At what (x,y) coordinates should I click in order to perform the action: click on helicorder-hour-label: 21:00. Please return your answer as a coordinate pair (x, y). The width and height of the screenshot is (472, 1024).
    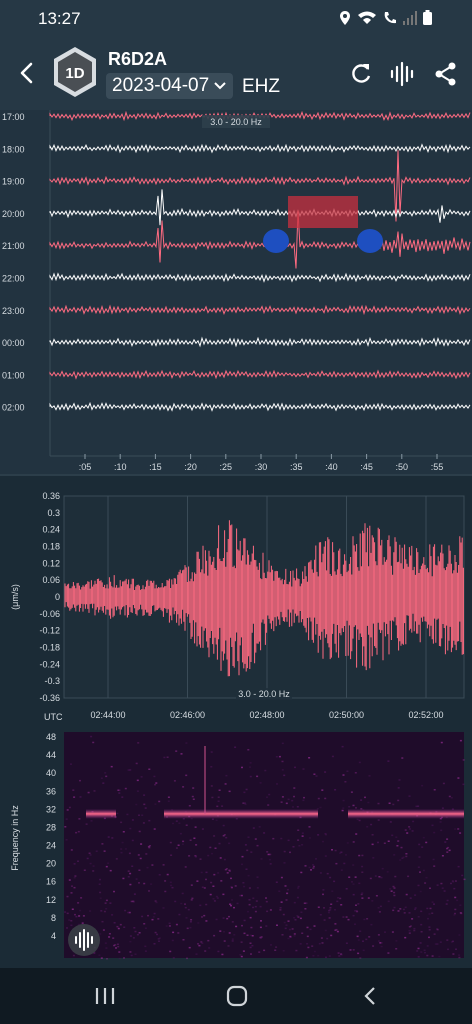
    Looking at the image, I should click on (13, 246).